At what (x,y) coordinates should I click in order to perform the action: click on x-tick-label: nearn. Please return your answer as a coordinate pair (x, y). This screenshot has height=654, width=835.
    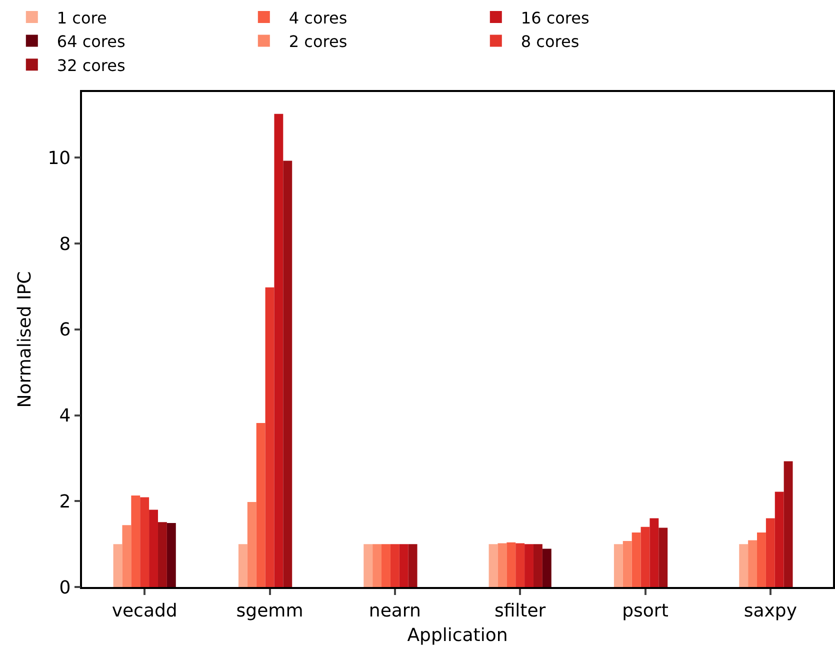
    Looking at the image, I should click on (394, 611).